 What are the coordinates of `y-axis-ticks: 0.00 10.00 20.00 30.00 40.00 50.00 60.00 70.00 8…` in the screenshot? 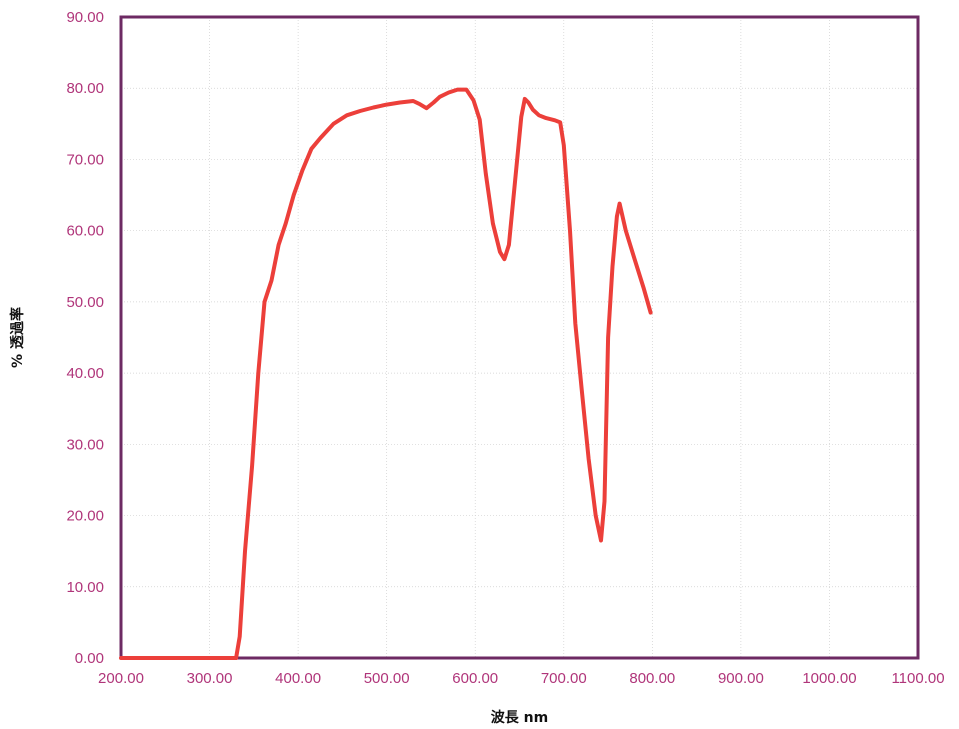 It's located at (85, 338).